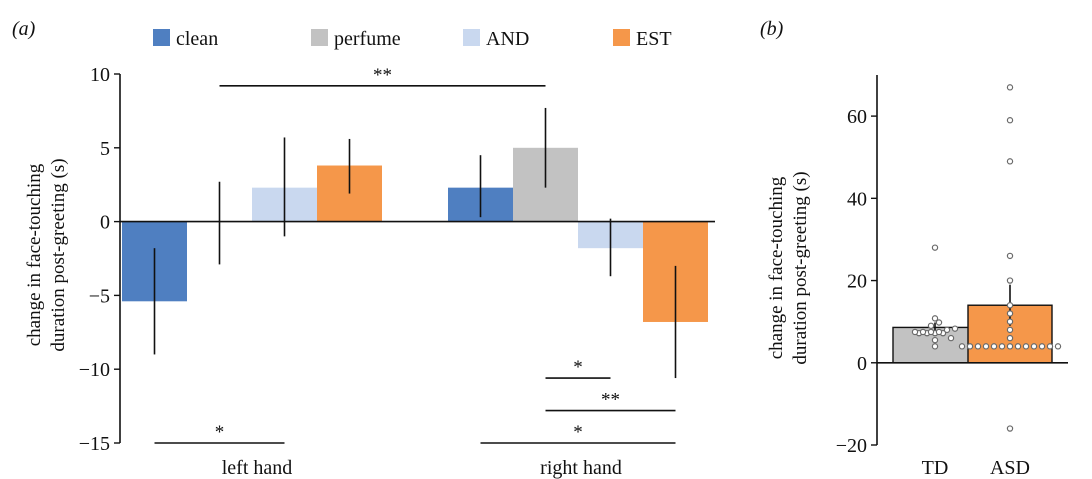 The height and width of the screenshot is (479, 1092). Describe the element at coordinates (857, 117) in the screenshot. I see `y-tick-label: 60` at that location.